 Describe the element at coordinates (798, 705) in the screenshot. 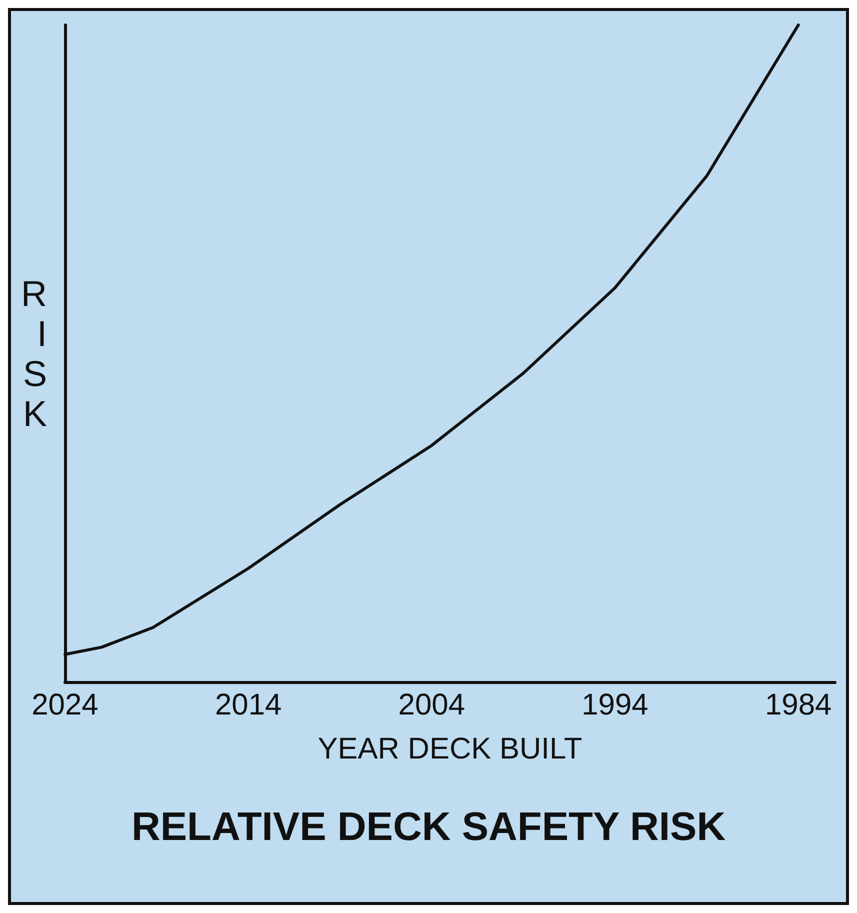

I see `x-tick-label: 1984` at that location.